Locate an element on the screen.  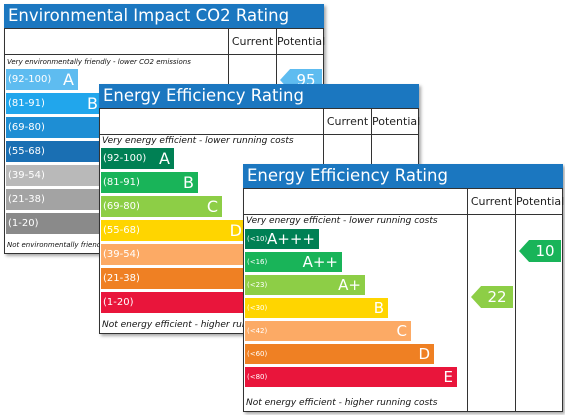
energy-2-potential-value: 10 is located at coordinates (545, 251).